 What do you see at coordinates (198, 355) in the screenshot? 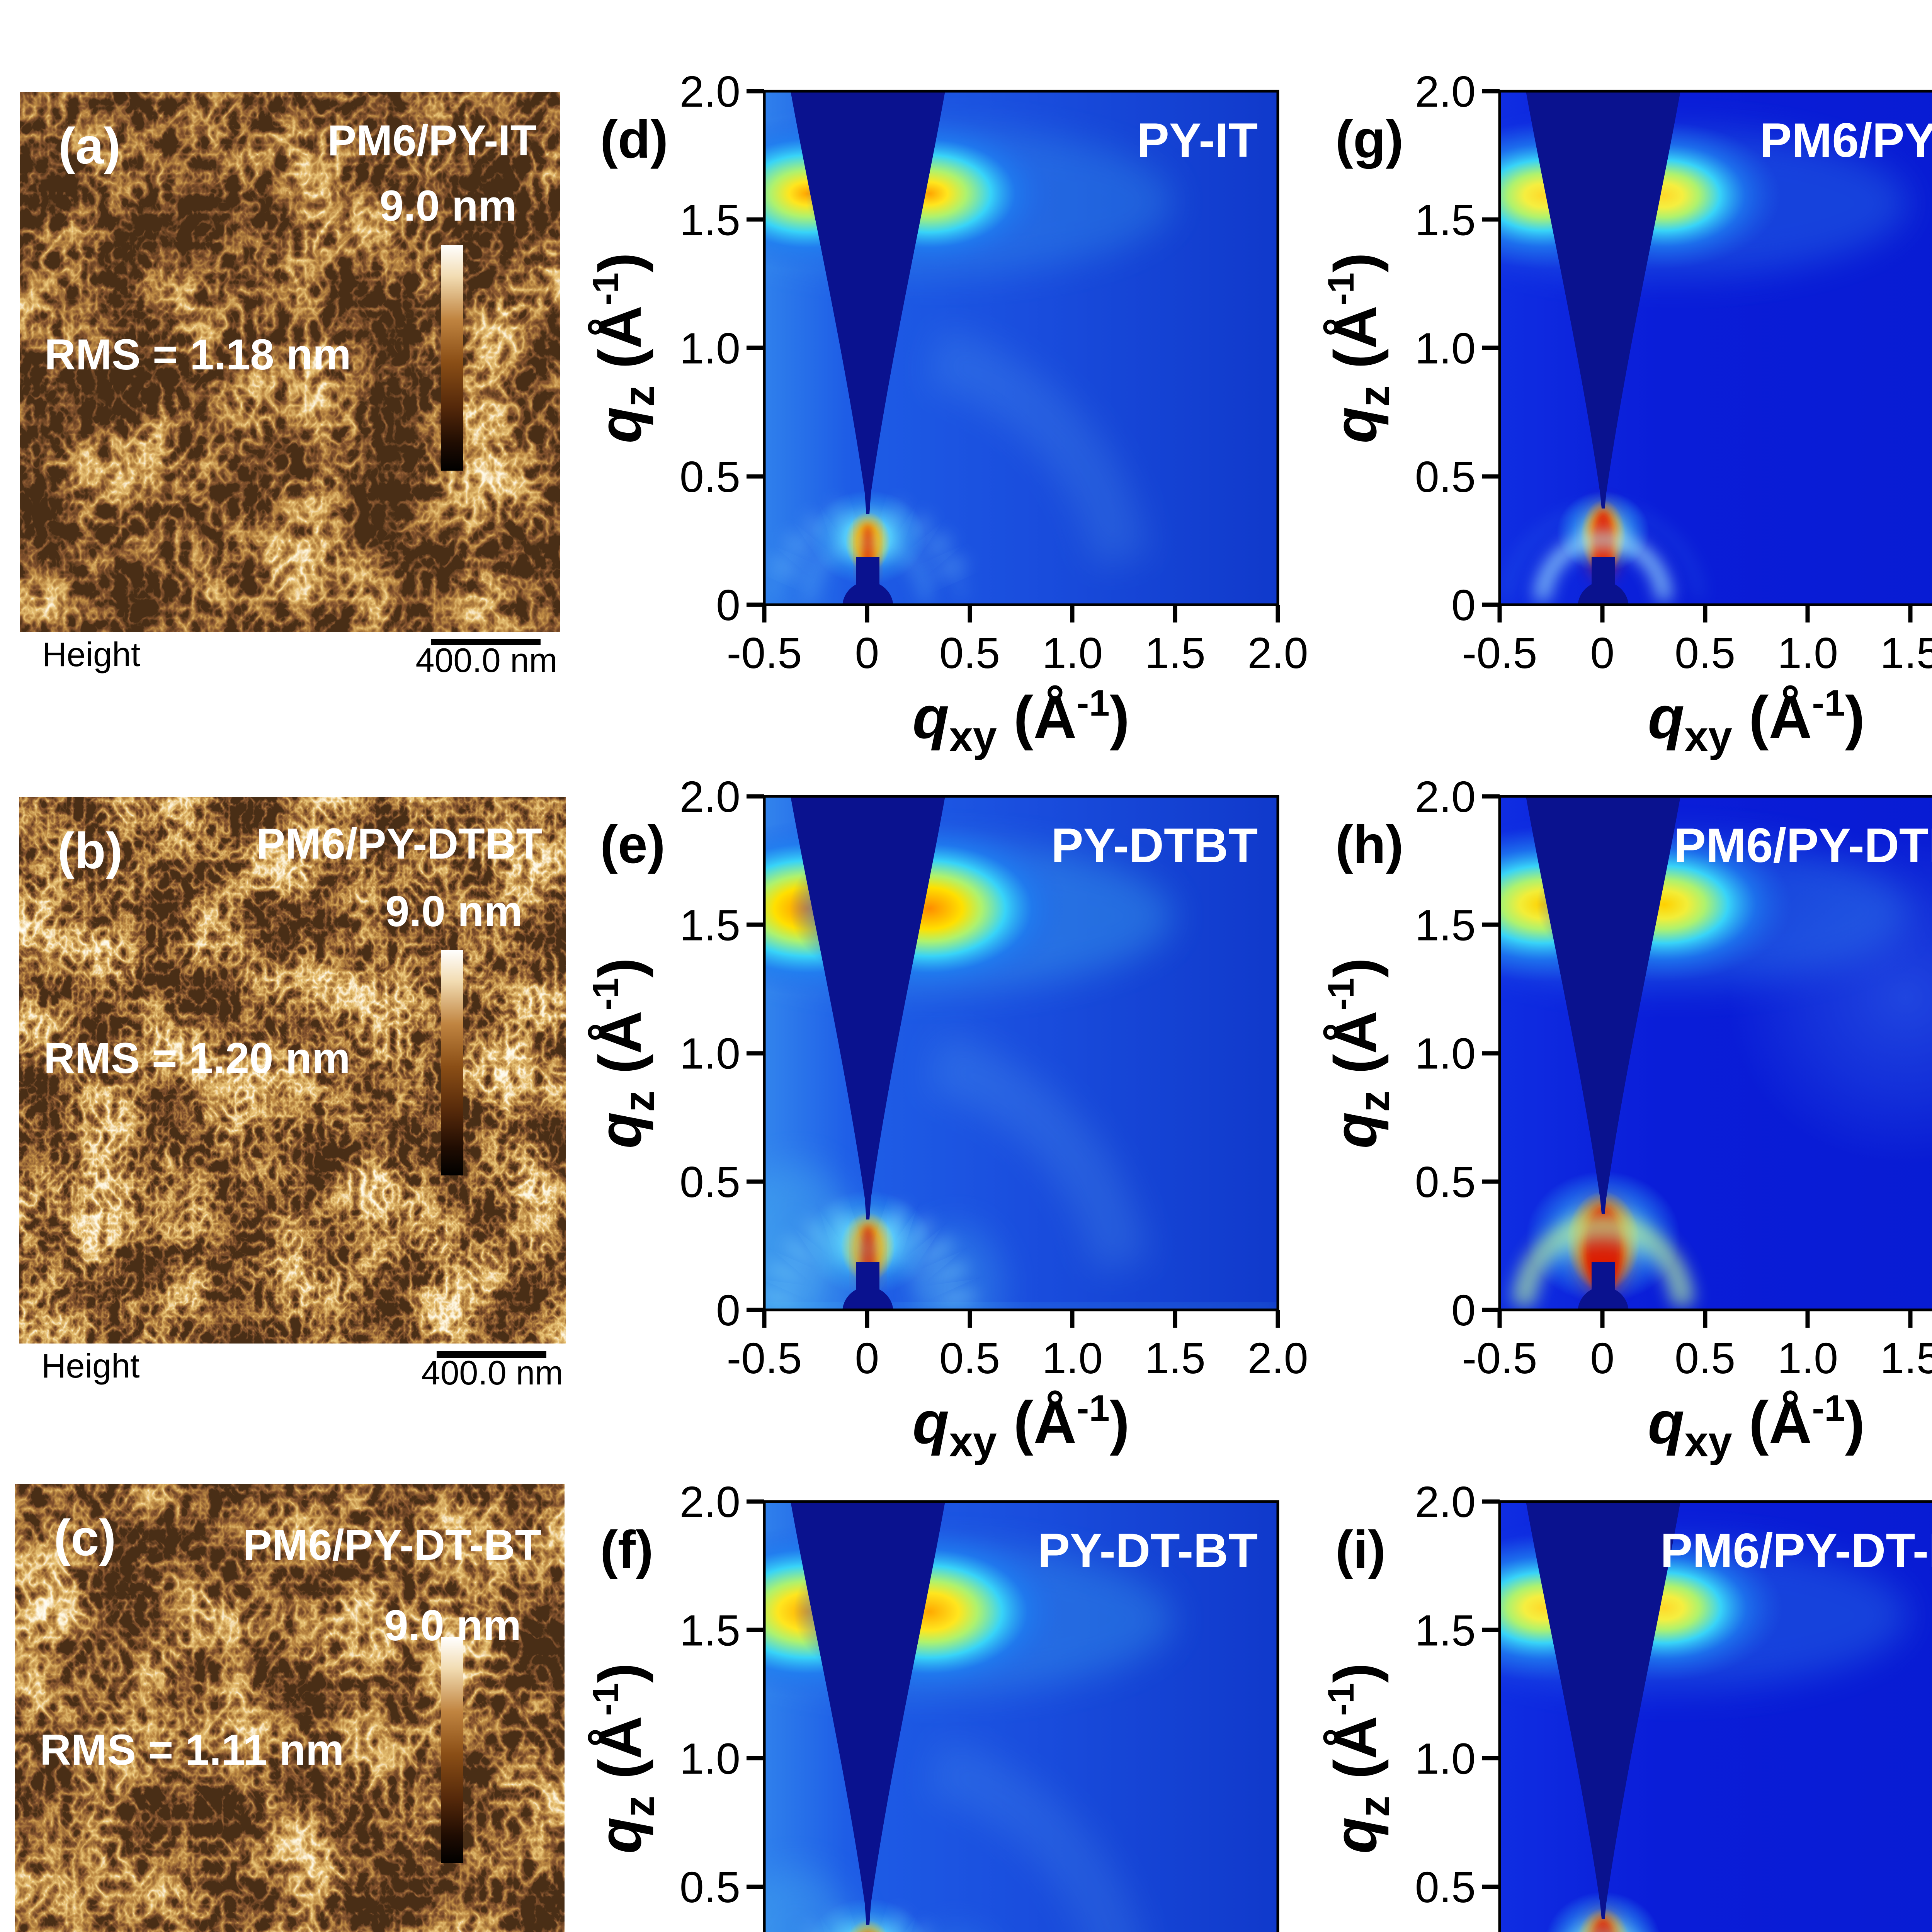
I see `svg-text: RMS = 1.18 nm` at bounding box center [198, 355].